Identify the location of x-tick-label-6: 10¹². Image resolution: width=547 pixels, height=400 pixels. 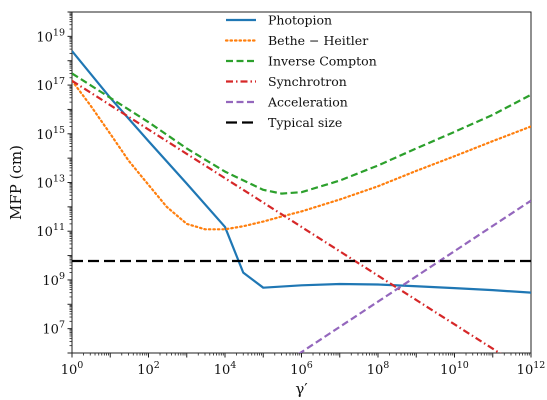
(531, 369).